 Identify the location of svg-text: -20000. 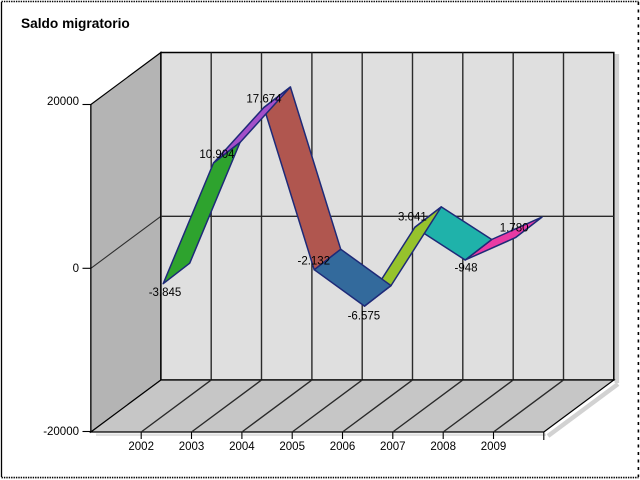
(61, 432).